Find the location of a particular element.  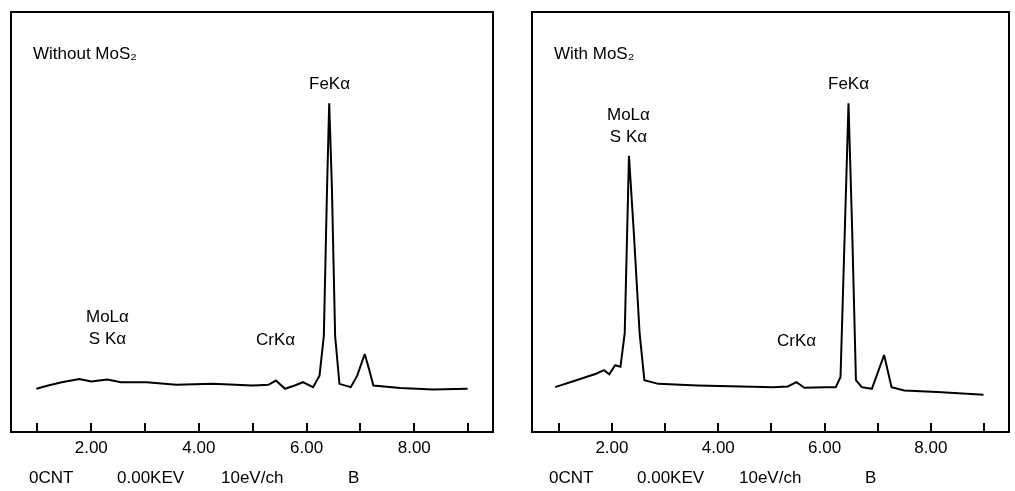

chart-title: Without MoS₂ is located at coordinates (85, 53).